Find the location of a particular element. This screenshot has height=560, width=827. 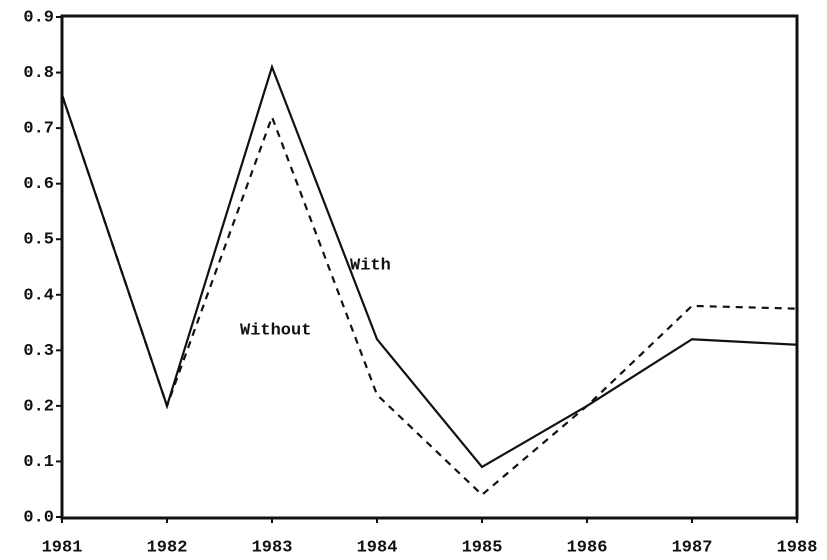

y-tick-label: 0.2 is located at coordinates (38, 406).